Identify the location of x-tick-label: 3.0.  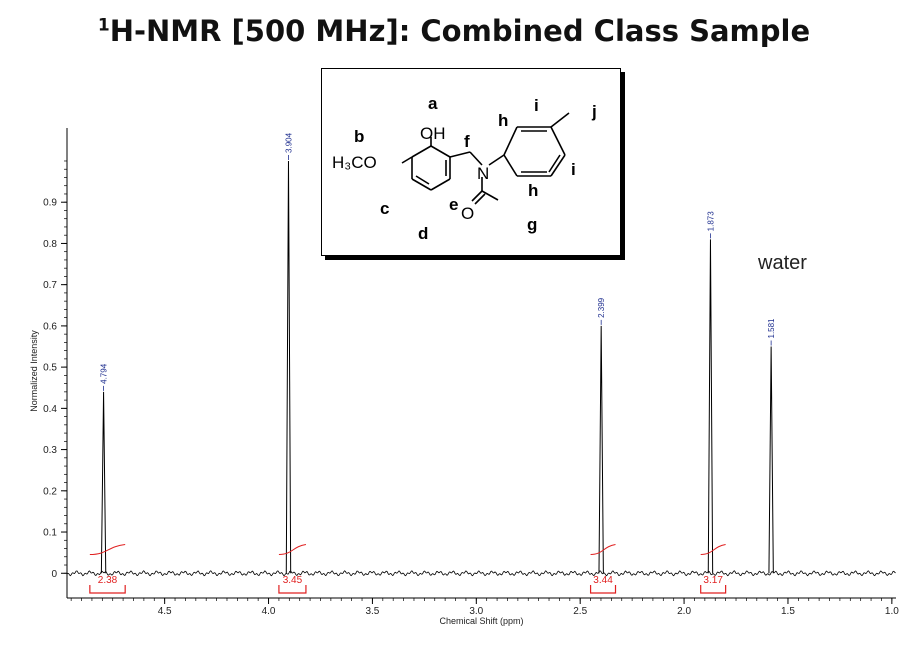
(476, 611).